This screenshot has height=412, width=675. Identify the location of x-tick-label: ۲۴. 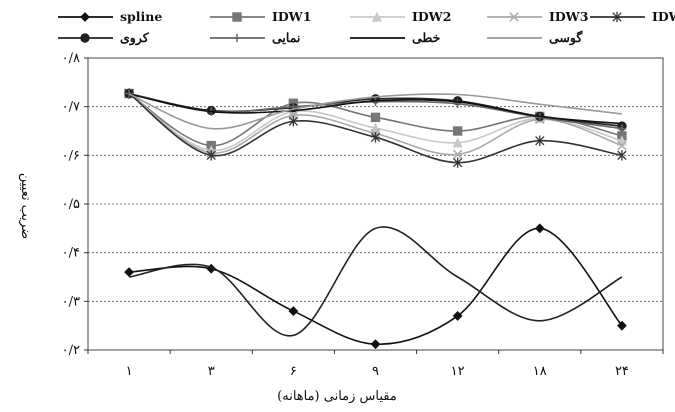
(622, 371).